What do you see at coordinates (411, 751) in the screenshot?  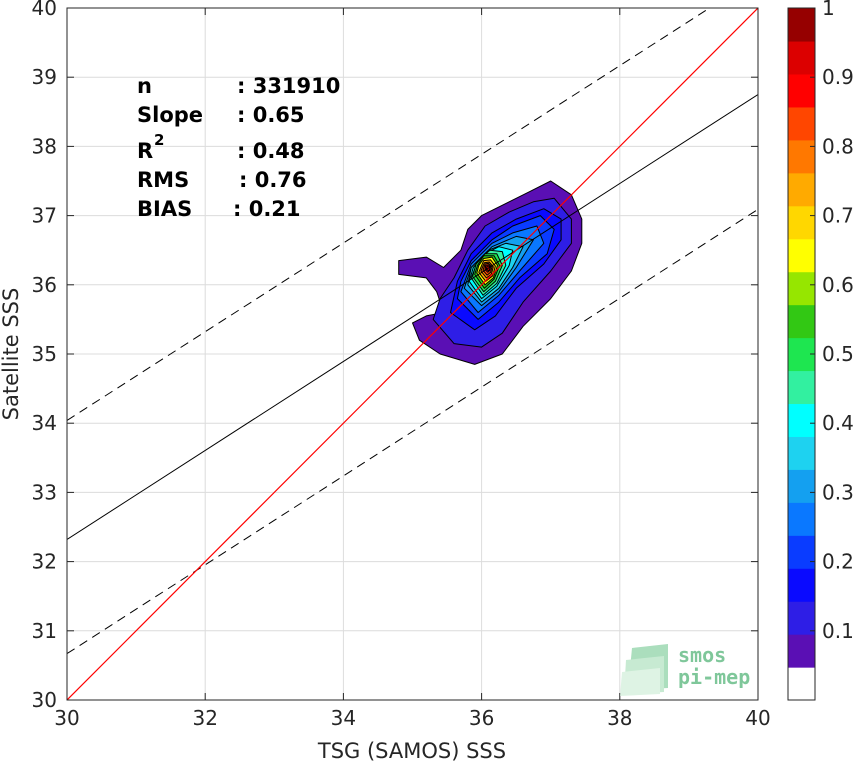 I see `x-axis-label: TSG (SAMOS) SSS` at bounding box center [411, 751].